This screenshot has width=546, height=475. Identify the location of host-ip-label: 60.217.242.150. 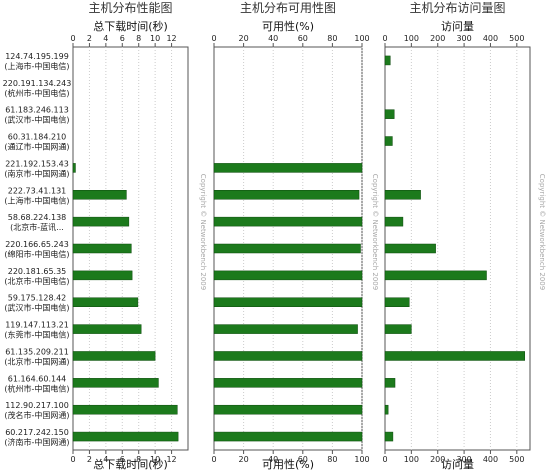
(37, 432).